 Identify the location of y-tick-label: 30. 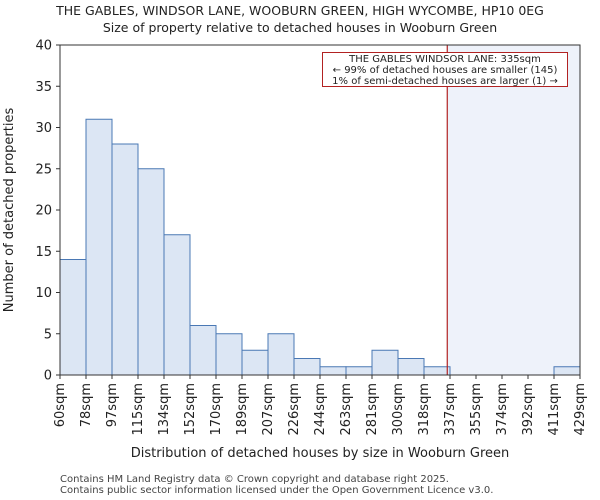
(43, 128).